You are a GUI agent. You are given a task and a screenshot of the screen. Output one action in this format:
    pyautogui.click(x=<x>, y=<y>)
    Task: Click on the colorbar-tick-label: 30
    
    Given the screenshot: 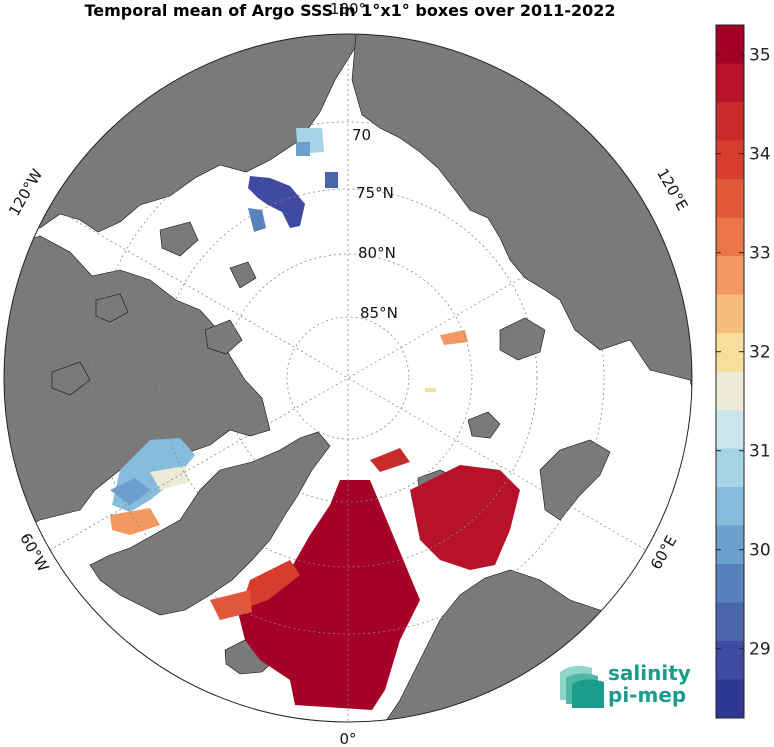 What is the action you would take?
    pyautogui.click(x=760, y=551)
    